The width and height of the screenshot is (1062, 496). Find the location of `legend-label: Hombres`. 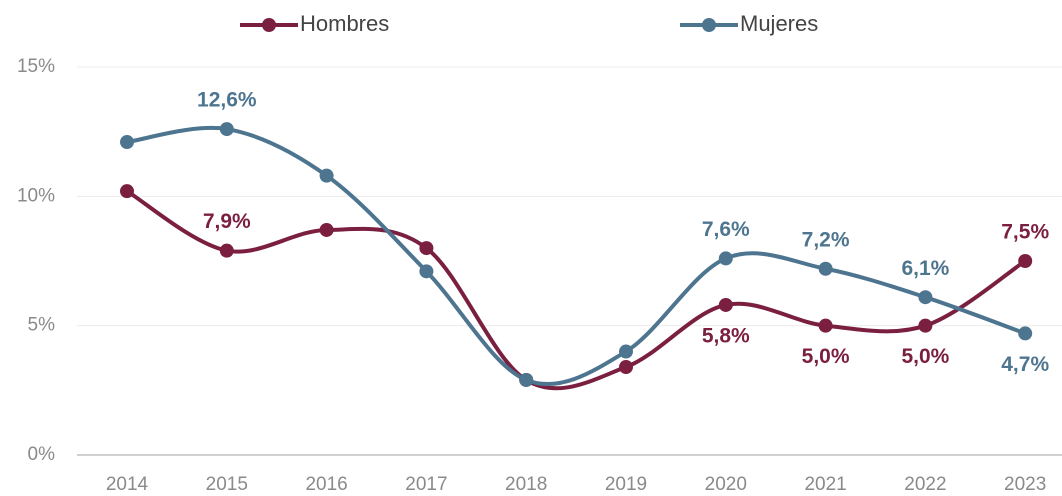

legend-label: Hombres is located at coordinates (344, 23).